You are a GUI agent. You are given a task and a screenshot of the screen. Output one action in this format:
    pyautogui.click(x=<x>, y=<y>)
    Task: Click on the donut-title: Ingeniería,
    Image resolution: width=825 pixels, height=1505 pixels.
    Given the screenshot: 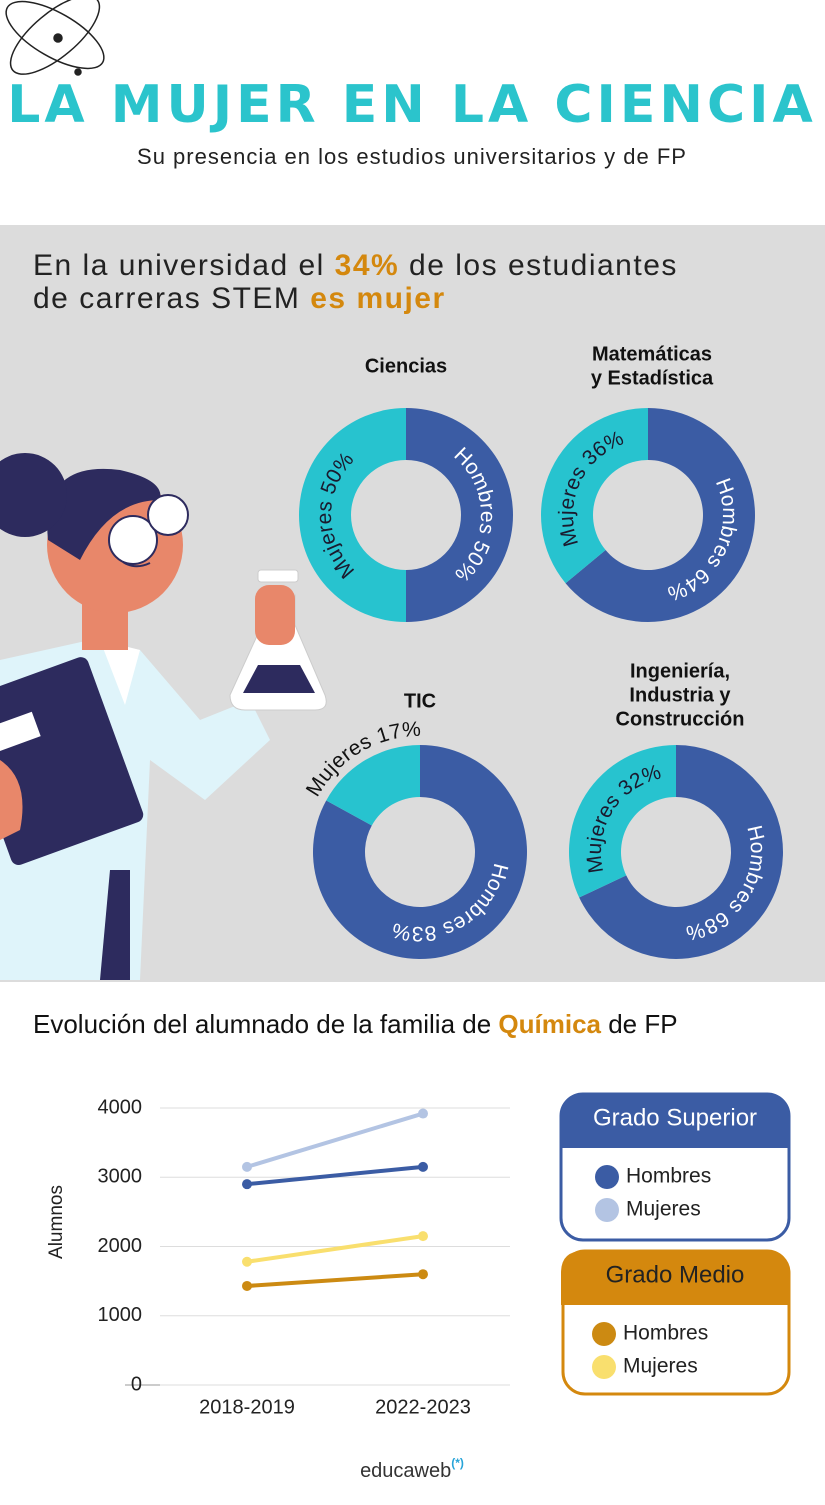 What is the action you would take?
    pyautogui.click(x=680, y=671)
    